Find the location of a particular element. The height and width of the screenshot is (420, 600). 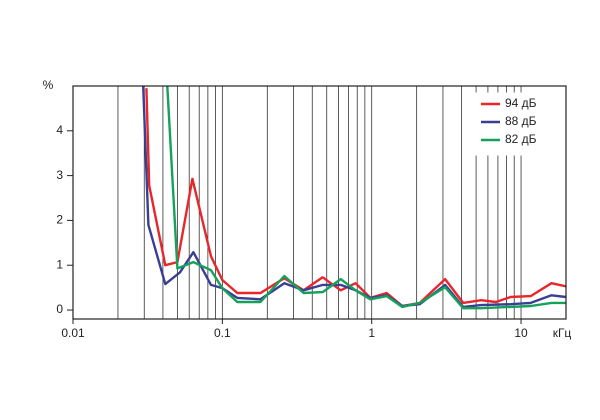

legend: 94 дБ 88 дБ 82 дБ is located at coordinates (513, 124).